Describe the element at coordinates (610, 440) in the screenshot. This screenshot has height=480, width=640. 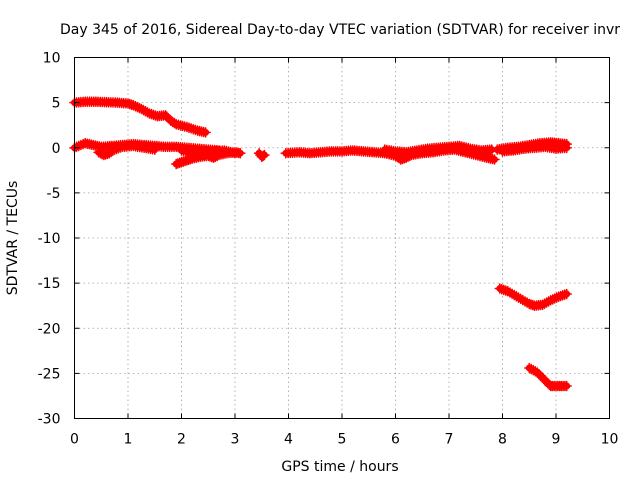
I see `x-tick-label: 10` at that location.